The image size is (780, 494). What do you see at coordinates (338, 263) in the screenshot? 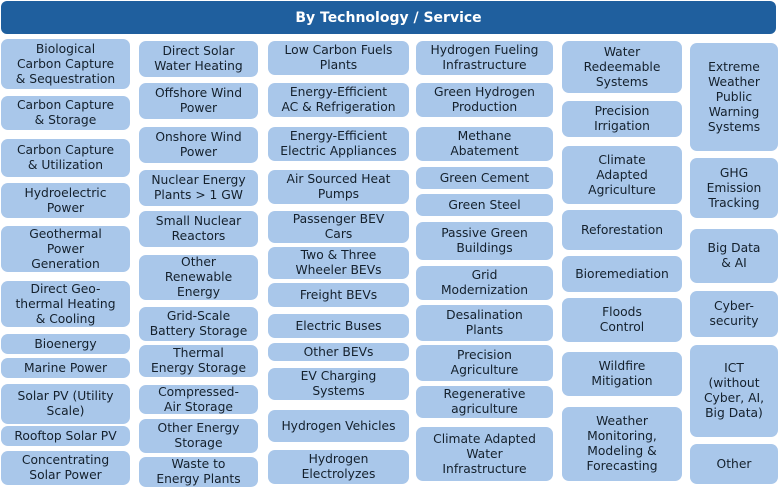
I see `technology-item: Two & Three Wheeler BEVs` at bounding box center [338, 263].